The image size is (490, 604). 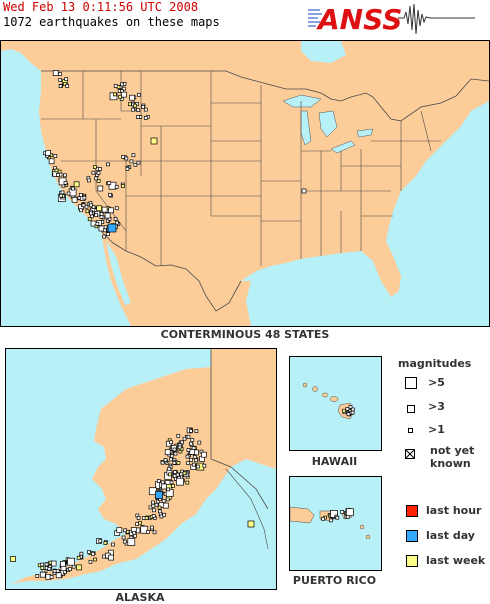 What do you see at coordinates (335, 523) in the screenshot?
I see `puerto-rico-map` at bounding box center [335, 523].